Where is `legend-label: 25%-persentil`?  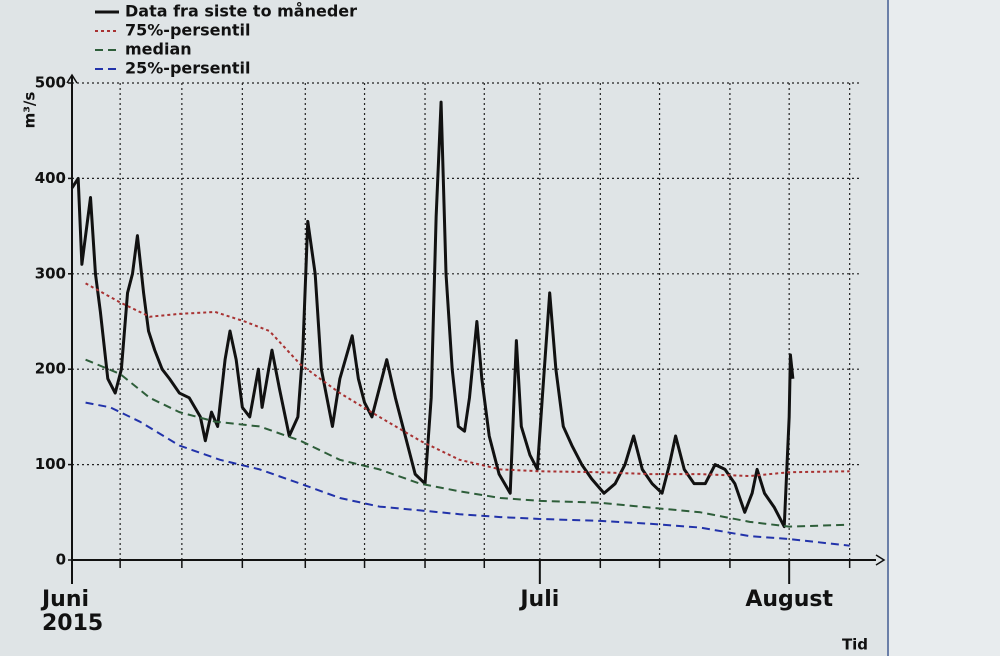
legend-label: 25%-persentil is located at coordinates (188, 68).